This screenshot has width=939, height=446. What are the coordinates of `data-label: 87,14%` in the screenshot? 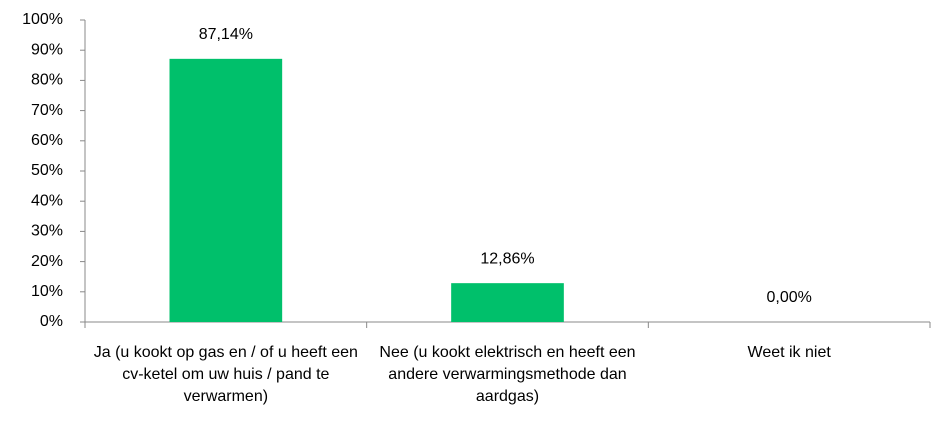 It's located at (226, 34).